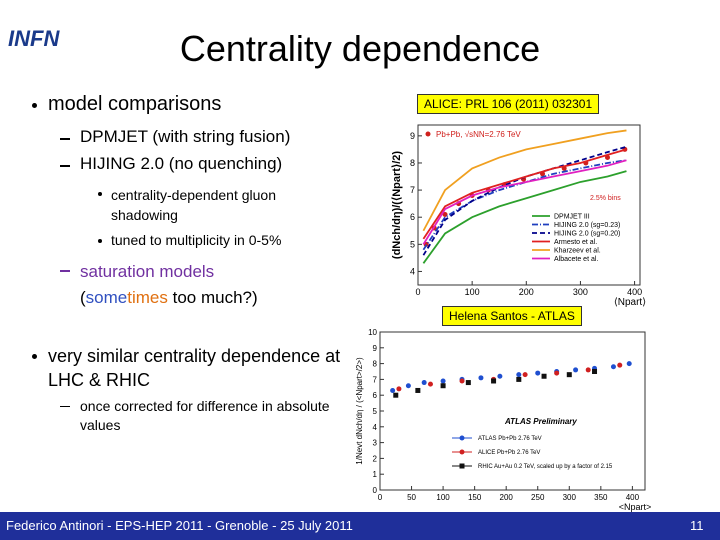 The width and height of the screenshot is (720, 540). I want to click on x-axis-label: ⟨Npart⟩, so click(630, 302).